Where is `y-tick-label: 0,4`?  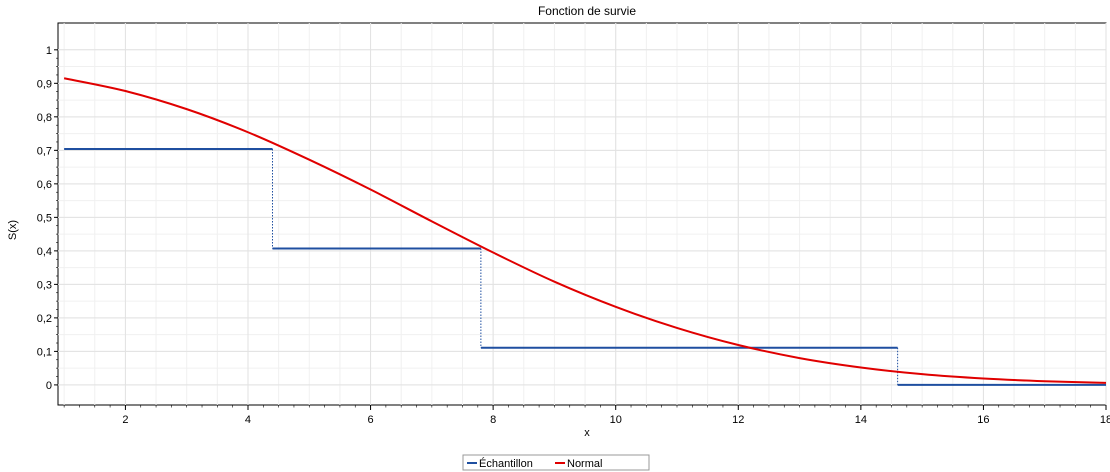 y-tick-label: 0,4 is located at coordinates (44, 252).